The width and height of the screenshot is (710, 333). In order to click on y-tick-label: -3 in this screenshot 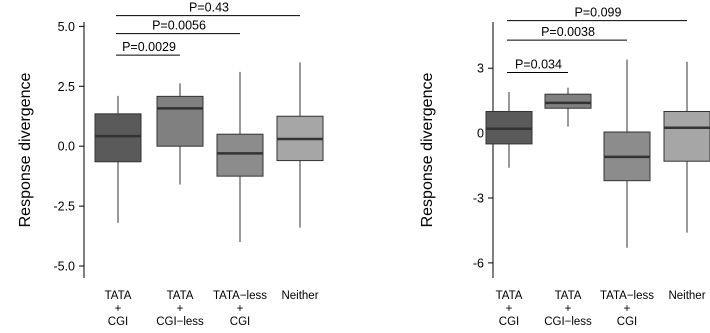, I will do `click(478, 198)`.